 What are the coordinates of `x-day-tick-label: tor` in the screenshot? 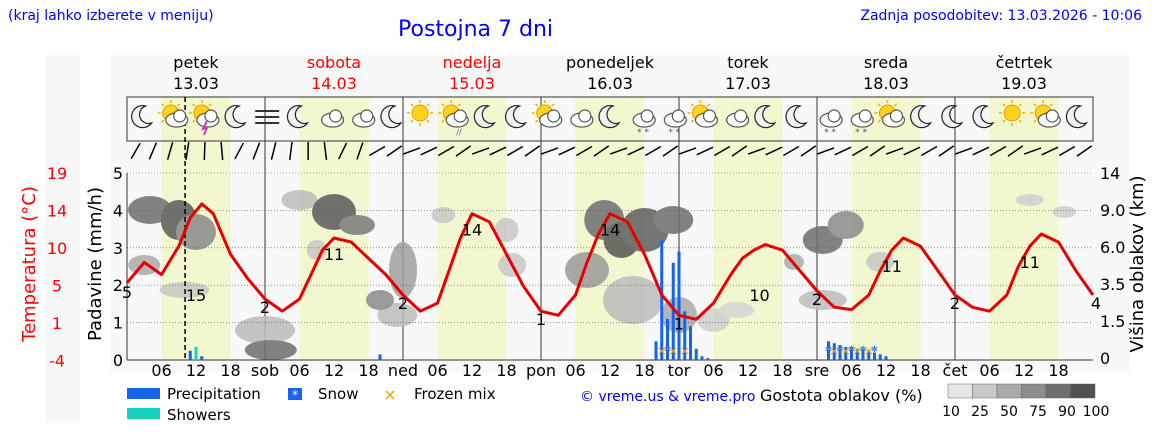 It's located at (679, 370).